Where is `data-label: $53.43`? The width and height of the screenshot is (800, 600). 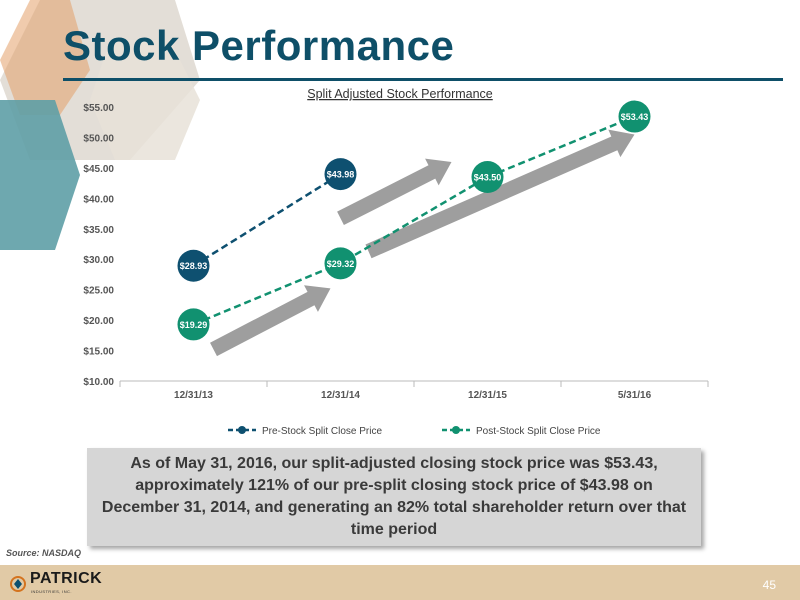
data-label: $53.43 is located at coordinates (635, 117).